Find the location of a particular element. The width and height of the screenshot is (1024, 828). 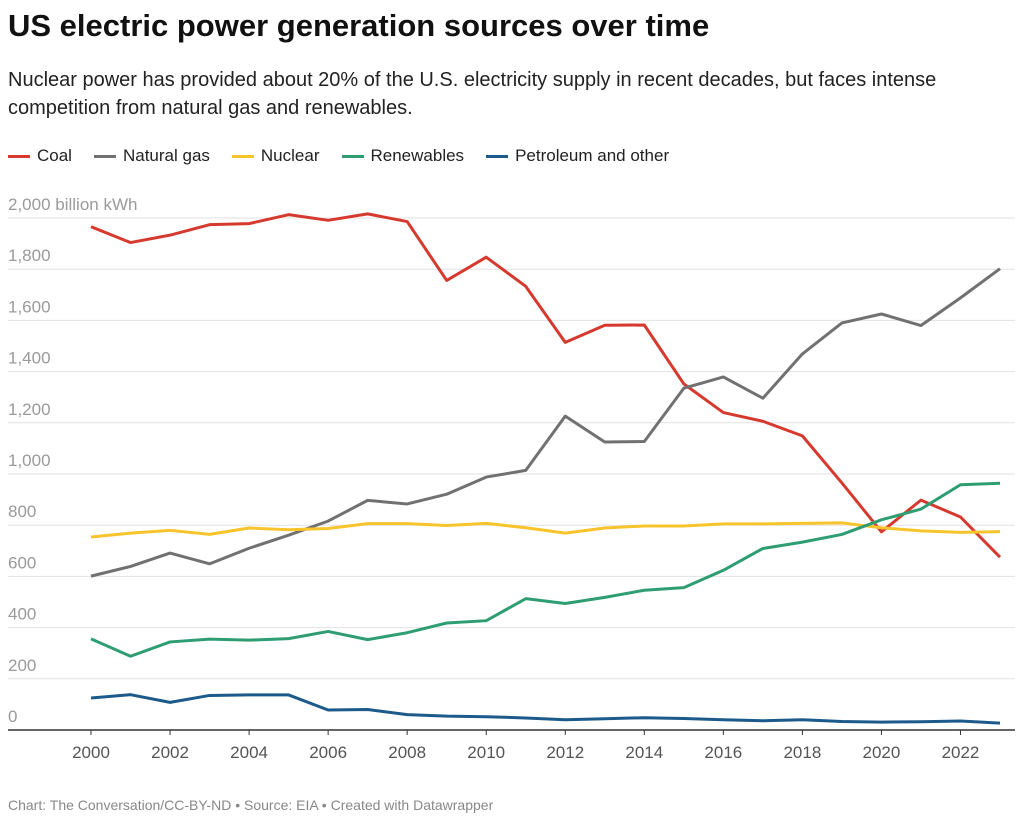

legend-item: Coal is located at coordinates (40, 156).